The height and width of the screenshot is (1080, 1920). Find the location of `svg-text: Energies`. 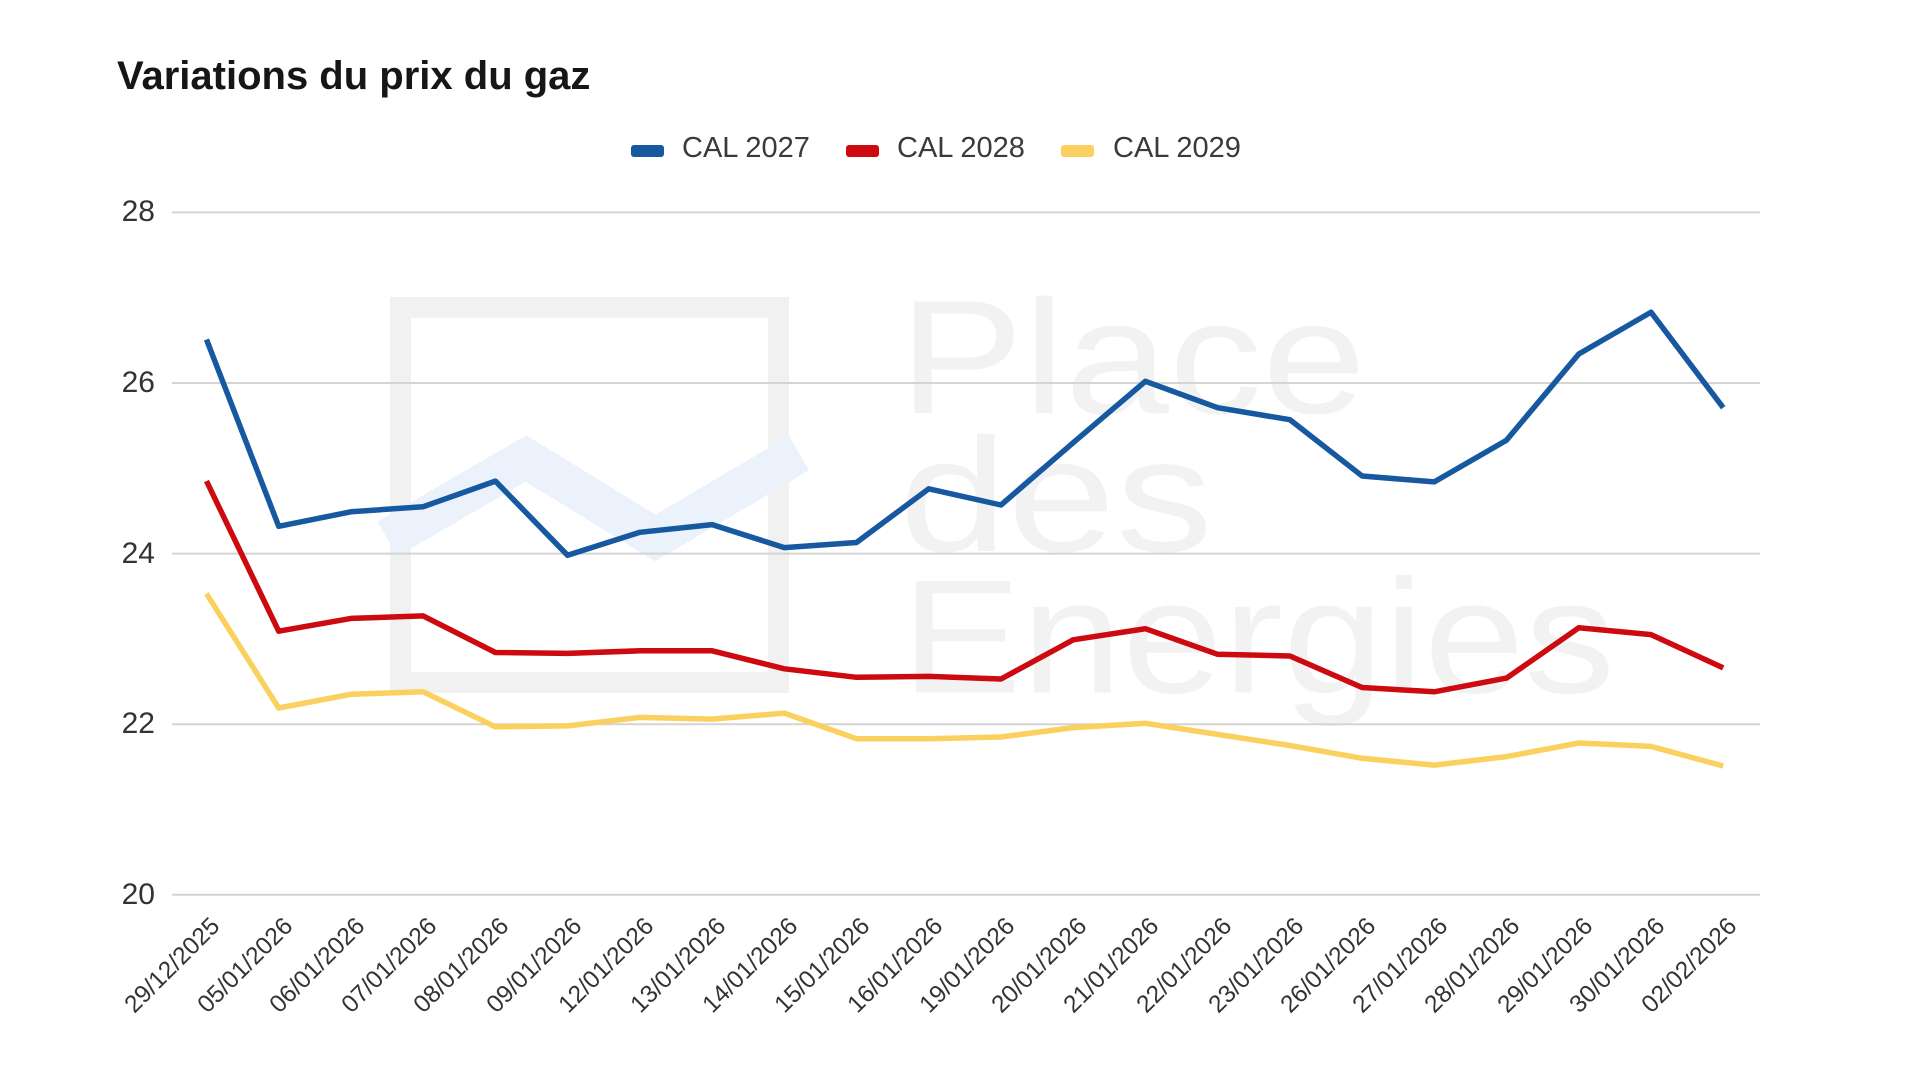

svg-text: Energies is located at coordinates (1258, 637).